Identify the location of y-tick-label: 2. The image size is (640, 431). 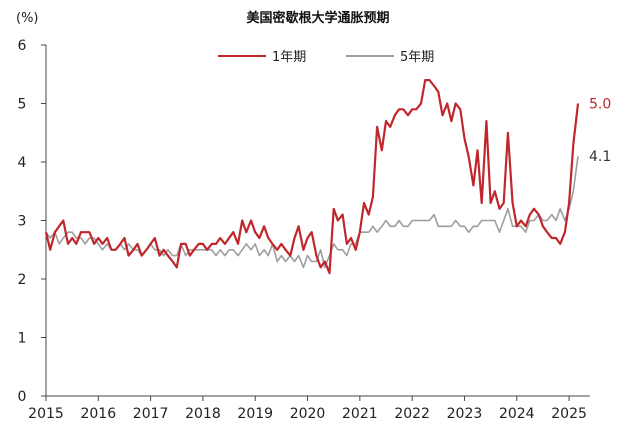
(22, 280).